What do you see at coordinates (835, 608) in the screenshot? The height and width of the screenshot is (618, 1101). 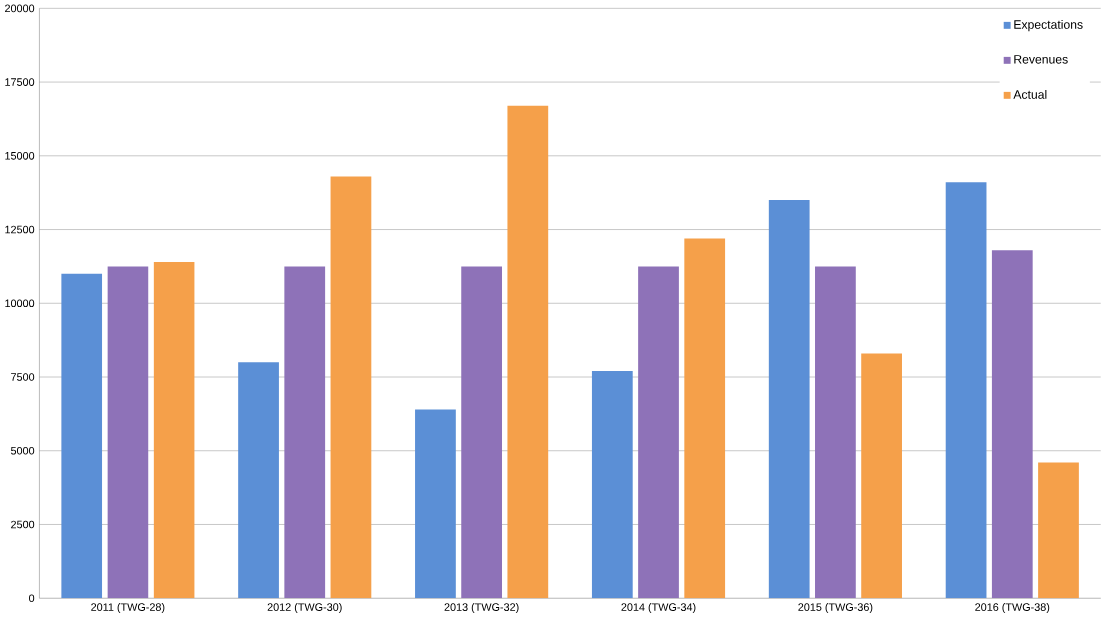 I see `x-tick-label: 2015 (TWG-36)` at bounding box center [835, 608].